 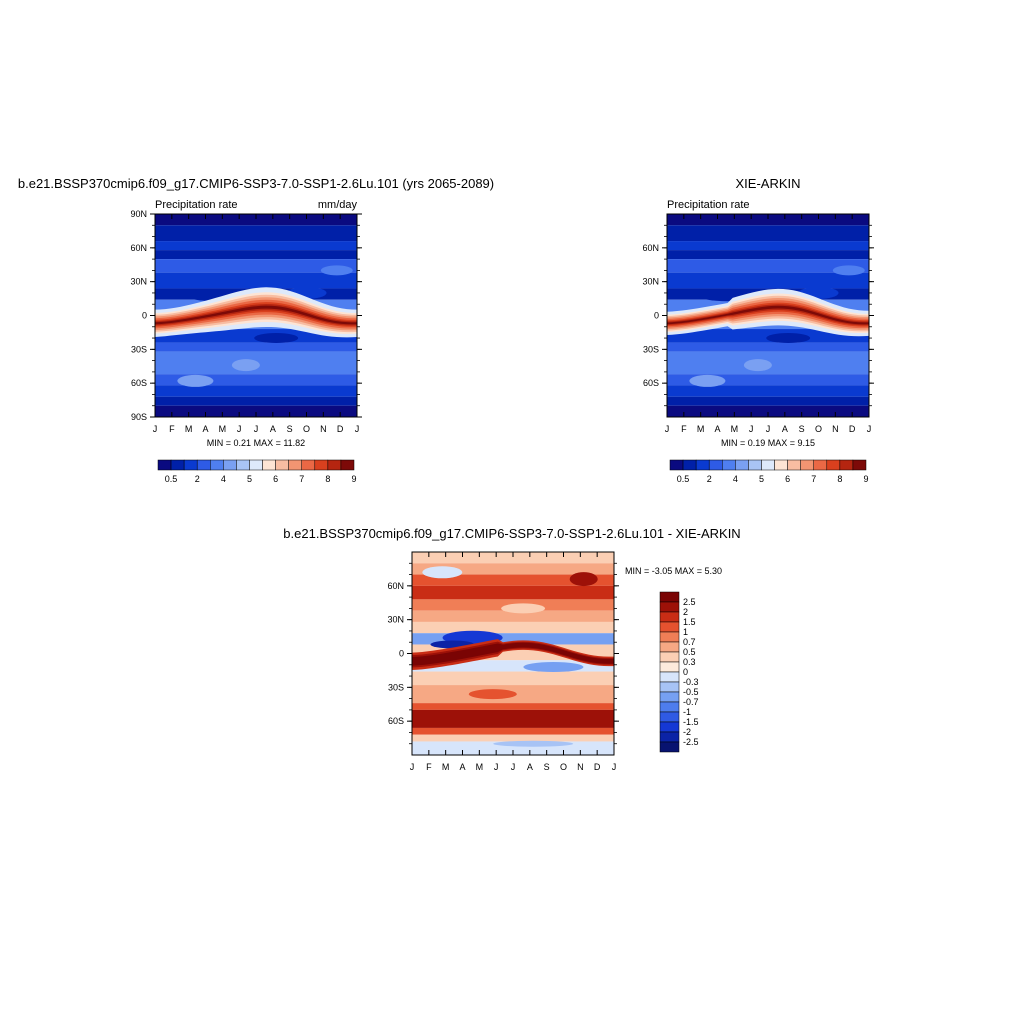 What do you see at coordinates (249, 479) in the screenshot?
I see `colorbar-label: 5` at bounding box center [249, 479].